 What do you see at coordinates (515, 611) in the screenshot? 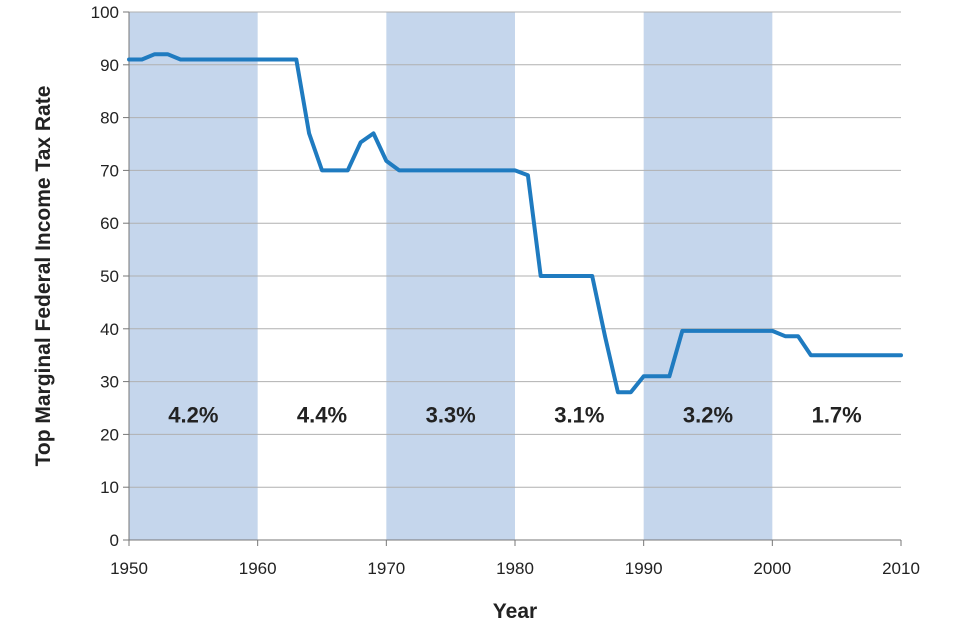
I see `x-axis-title: Year` at bounding box center [515, 611].